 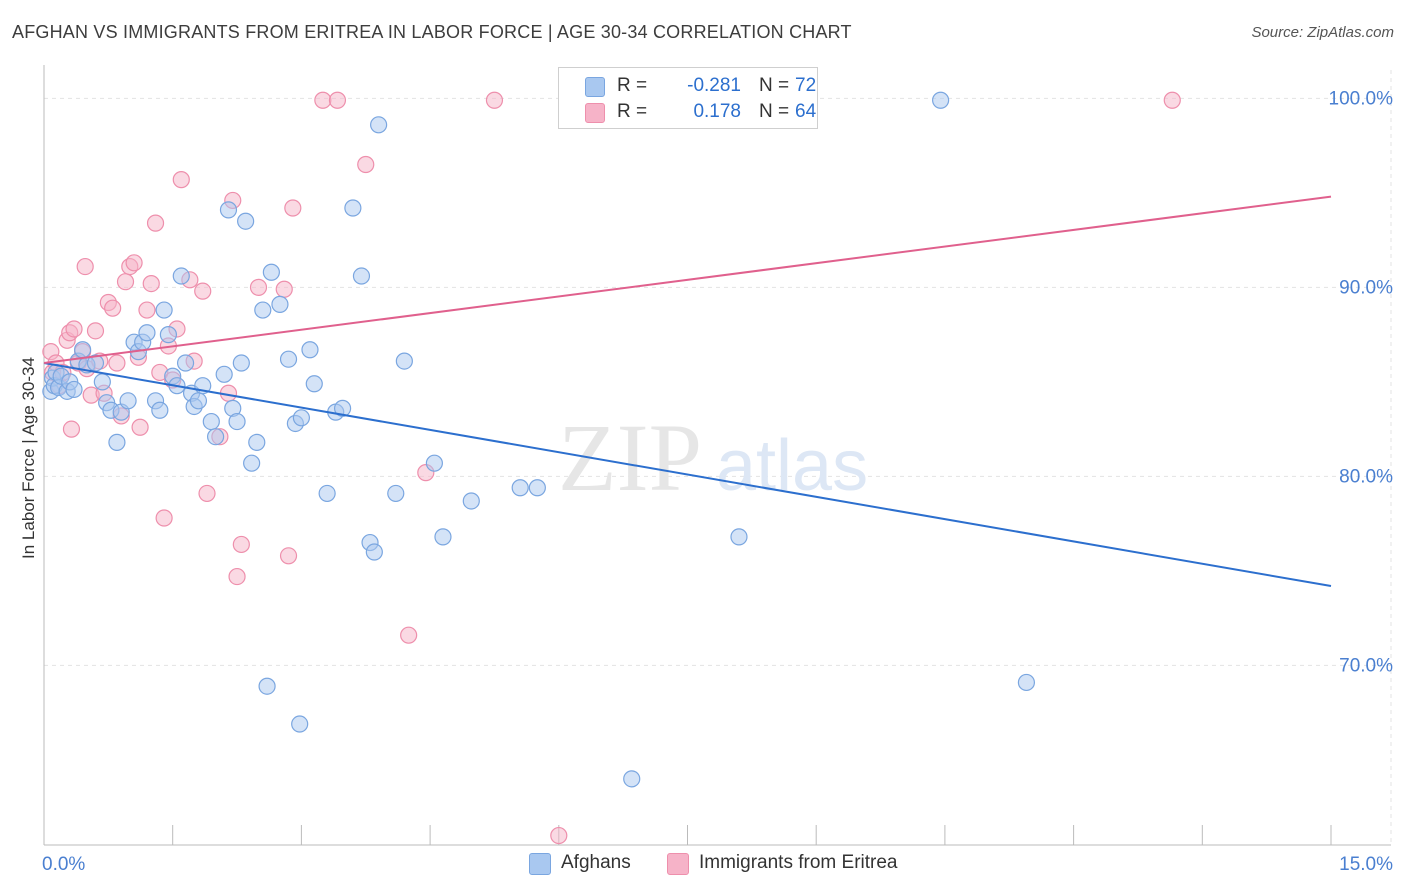 I want to click on legend-r-value-eritrea: 0.178, so click(x=717, y=111).